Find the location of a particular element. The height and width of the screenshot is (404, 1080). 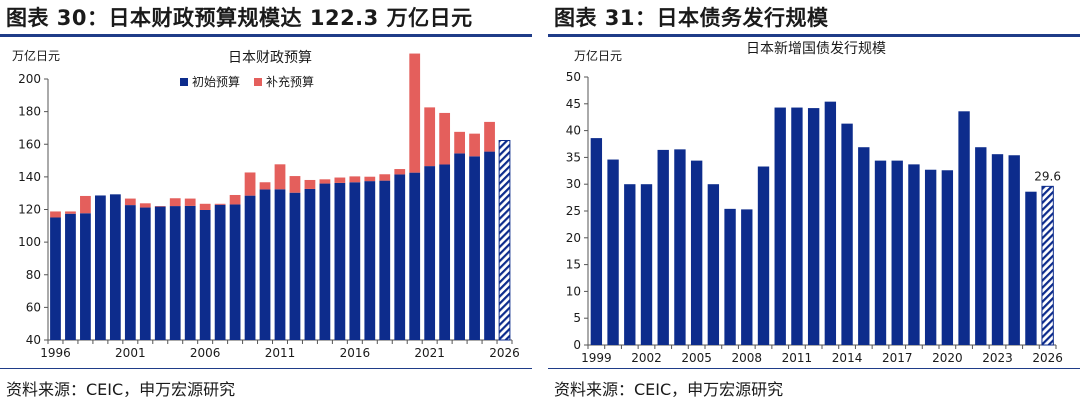

bar-secondary-1998 is located at coordinates (85, 204).